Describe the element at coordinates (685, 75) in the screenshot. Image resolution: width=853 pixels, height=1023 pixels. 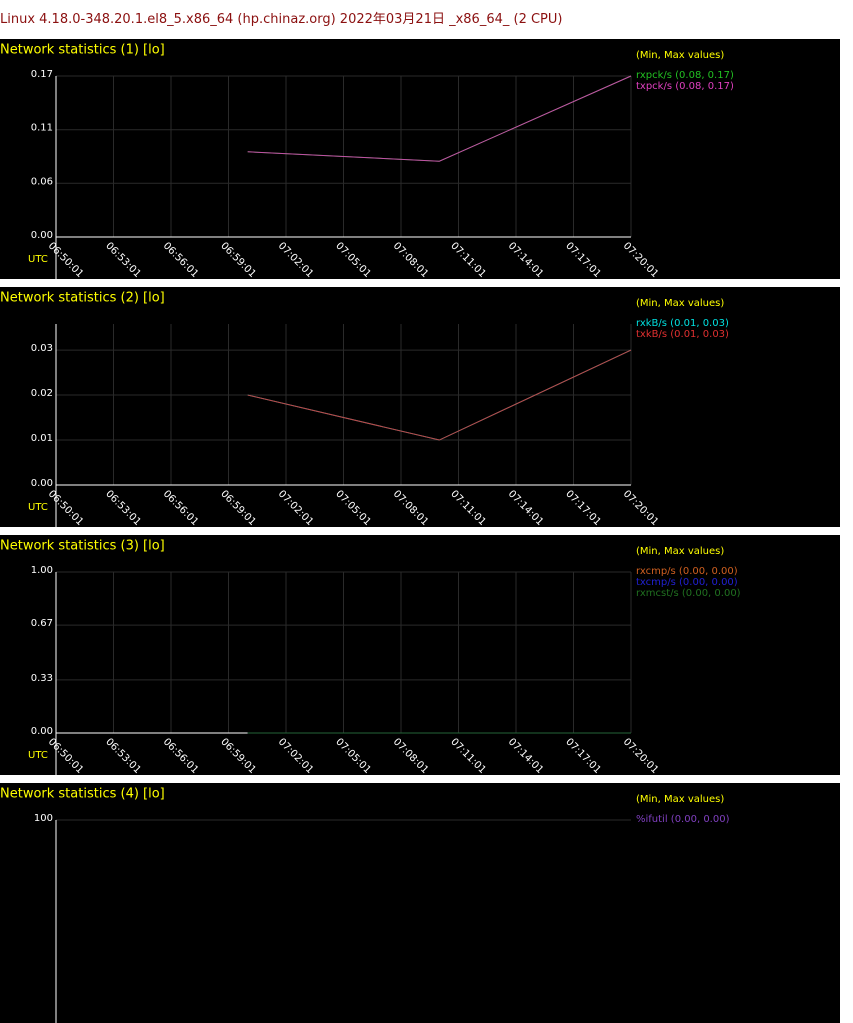
I see `legend-entry: rxpck/s (0.08, 0.17)` at that location.